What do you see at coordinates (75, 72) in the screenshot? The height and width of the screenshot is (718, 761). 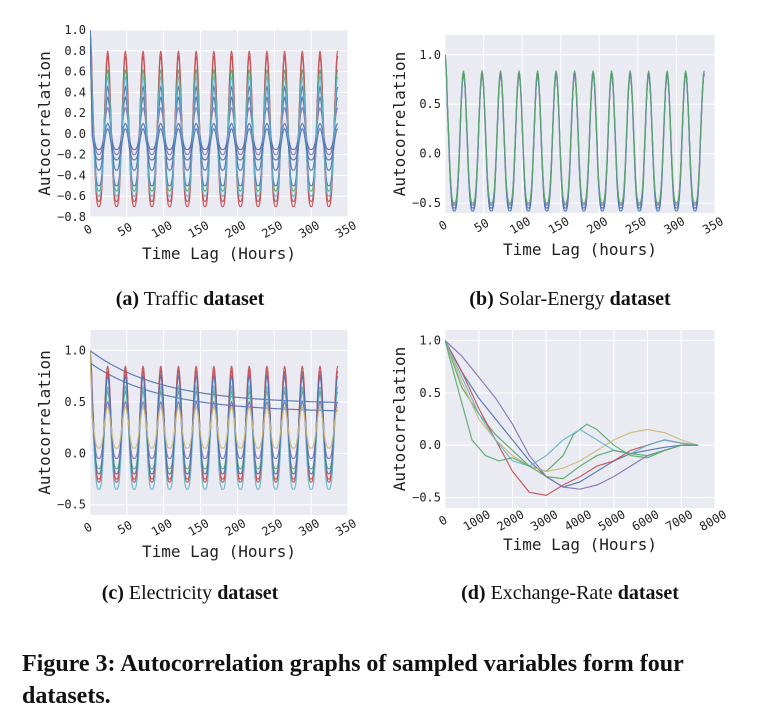 I see `y-tick-label: 0.6` at bounding box center [75, 72].